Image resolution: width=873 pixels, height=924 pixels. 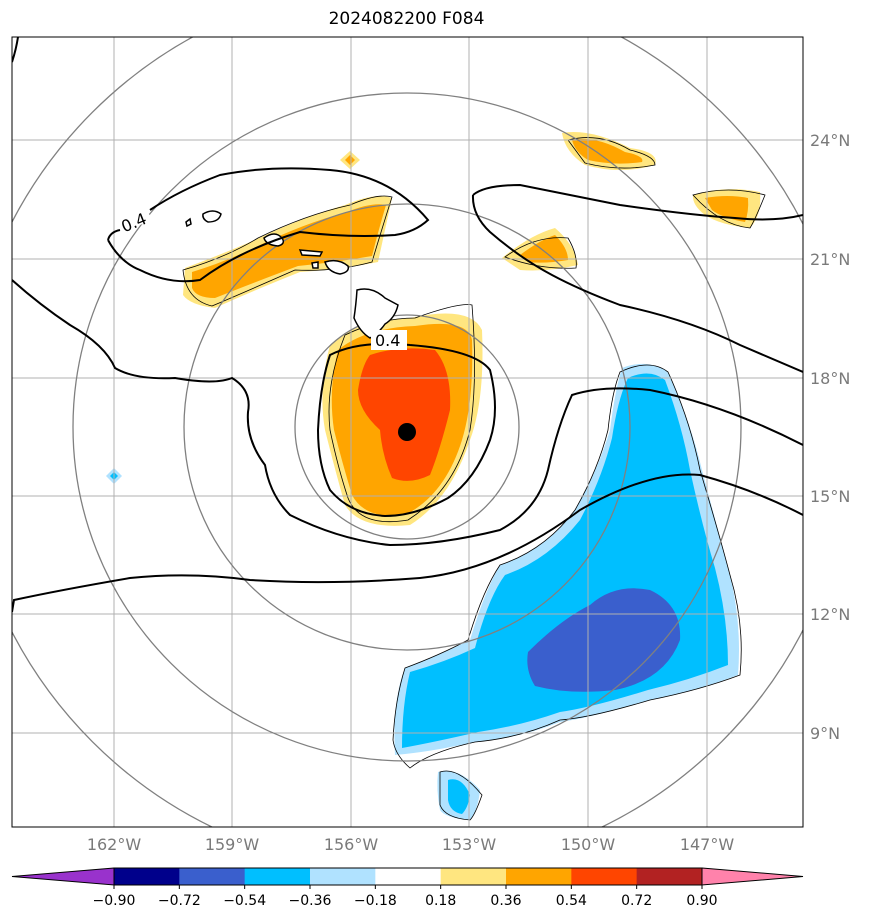 What do you see at coordinates (825, 733) in the screenshot?
I see `lat-label: 9°N` at bounding box center [825, 733].